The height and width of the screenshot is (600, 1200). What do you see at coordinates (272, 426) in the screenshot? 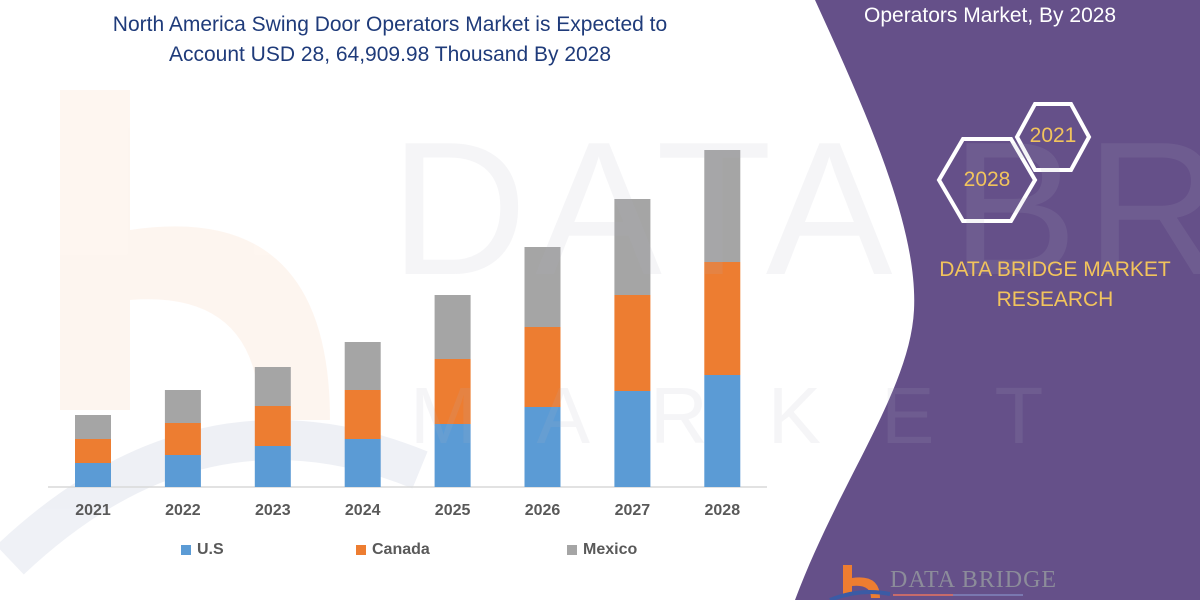
I see `bar-canada-2023` at bounding box center [272, 426].